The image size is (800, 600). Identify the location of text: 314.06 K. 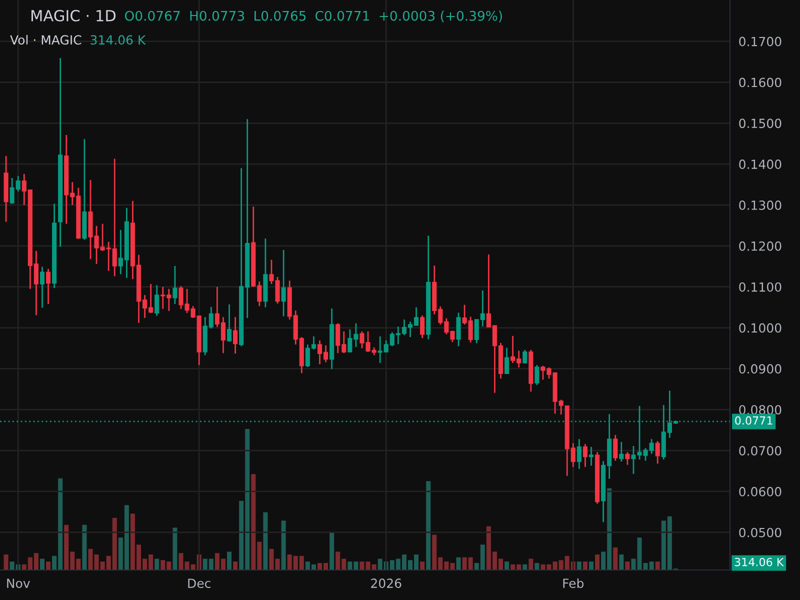
(759, 562).